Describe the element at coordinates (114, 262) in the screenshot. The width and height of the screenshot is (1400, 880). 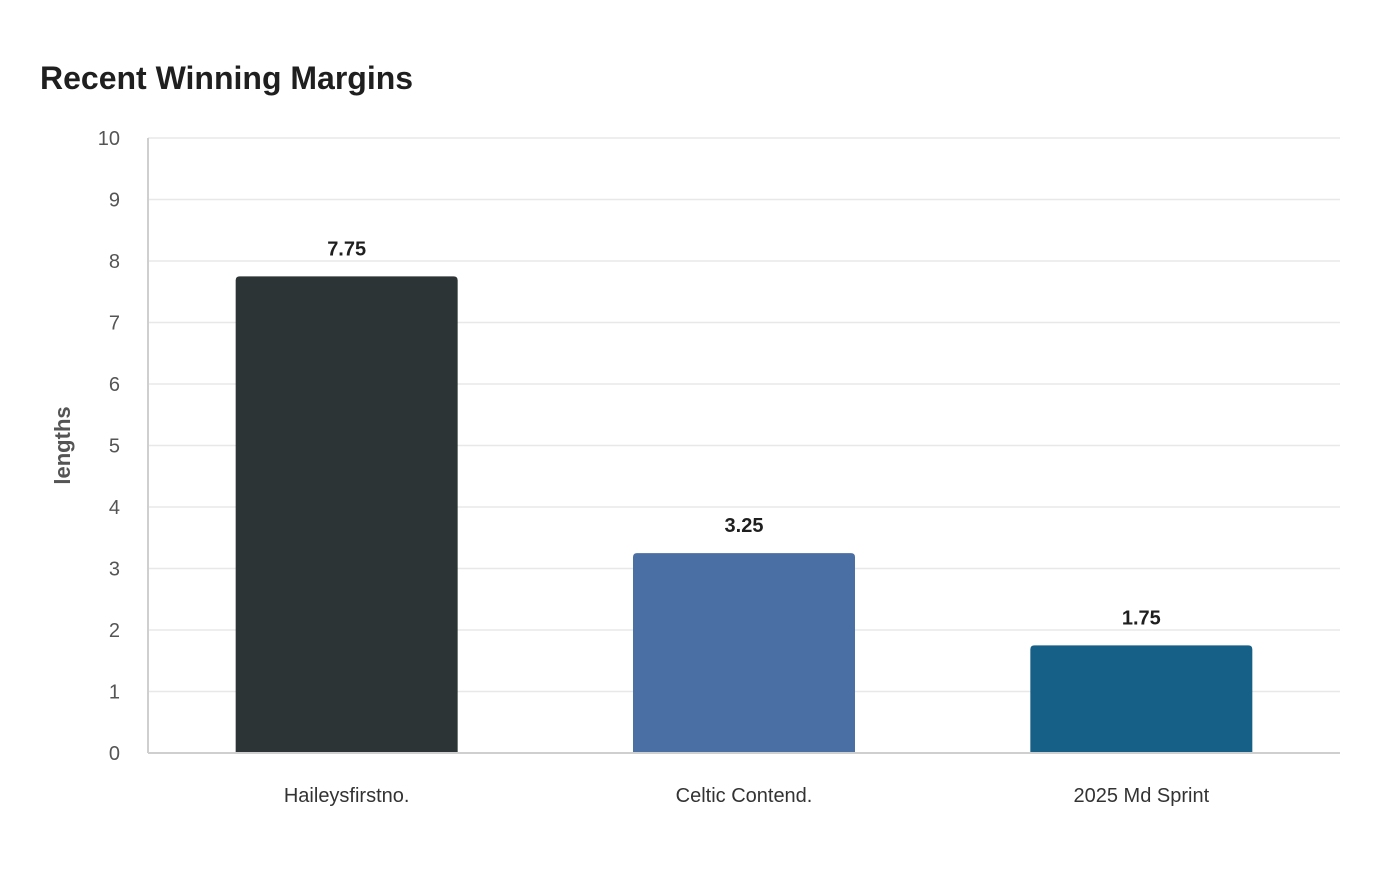
I see `y-tick-label: 8` at that location.